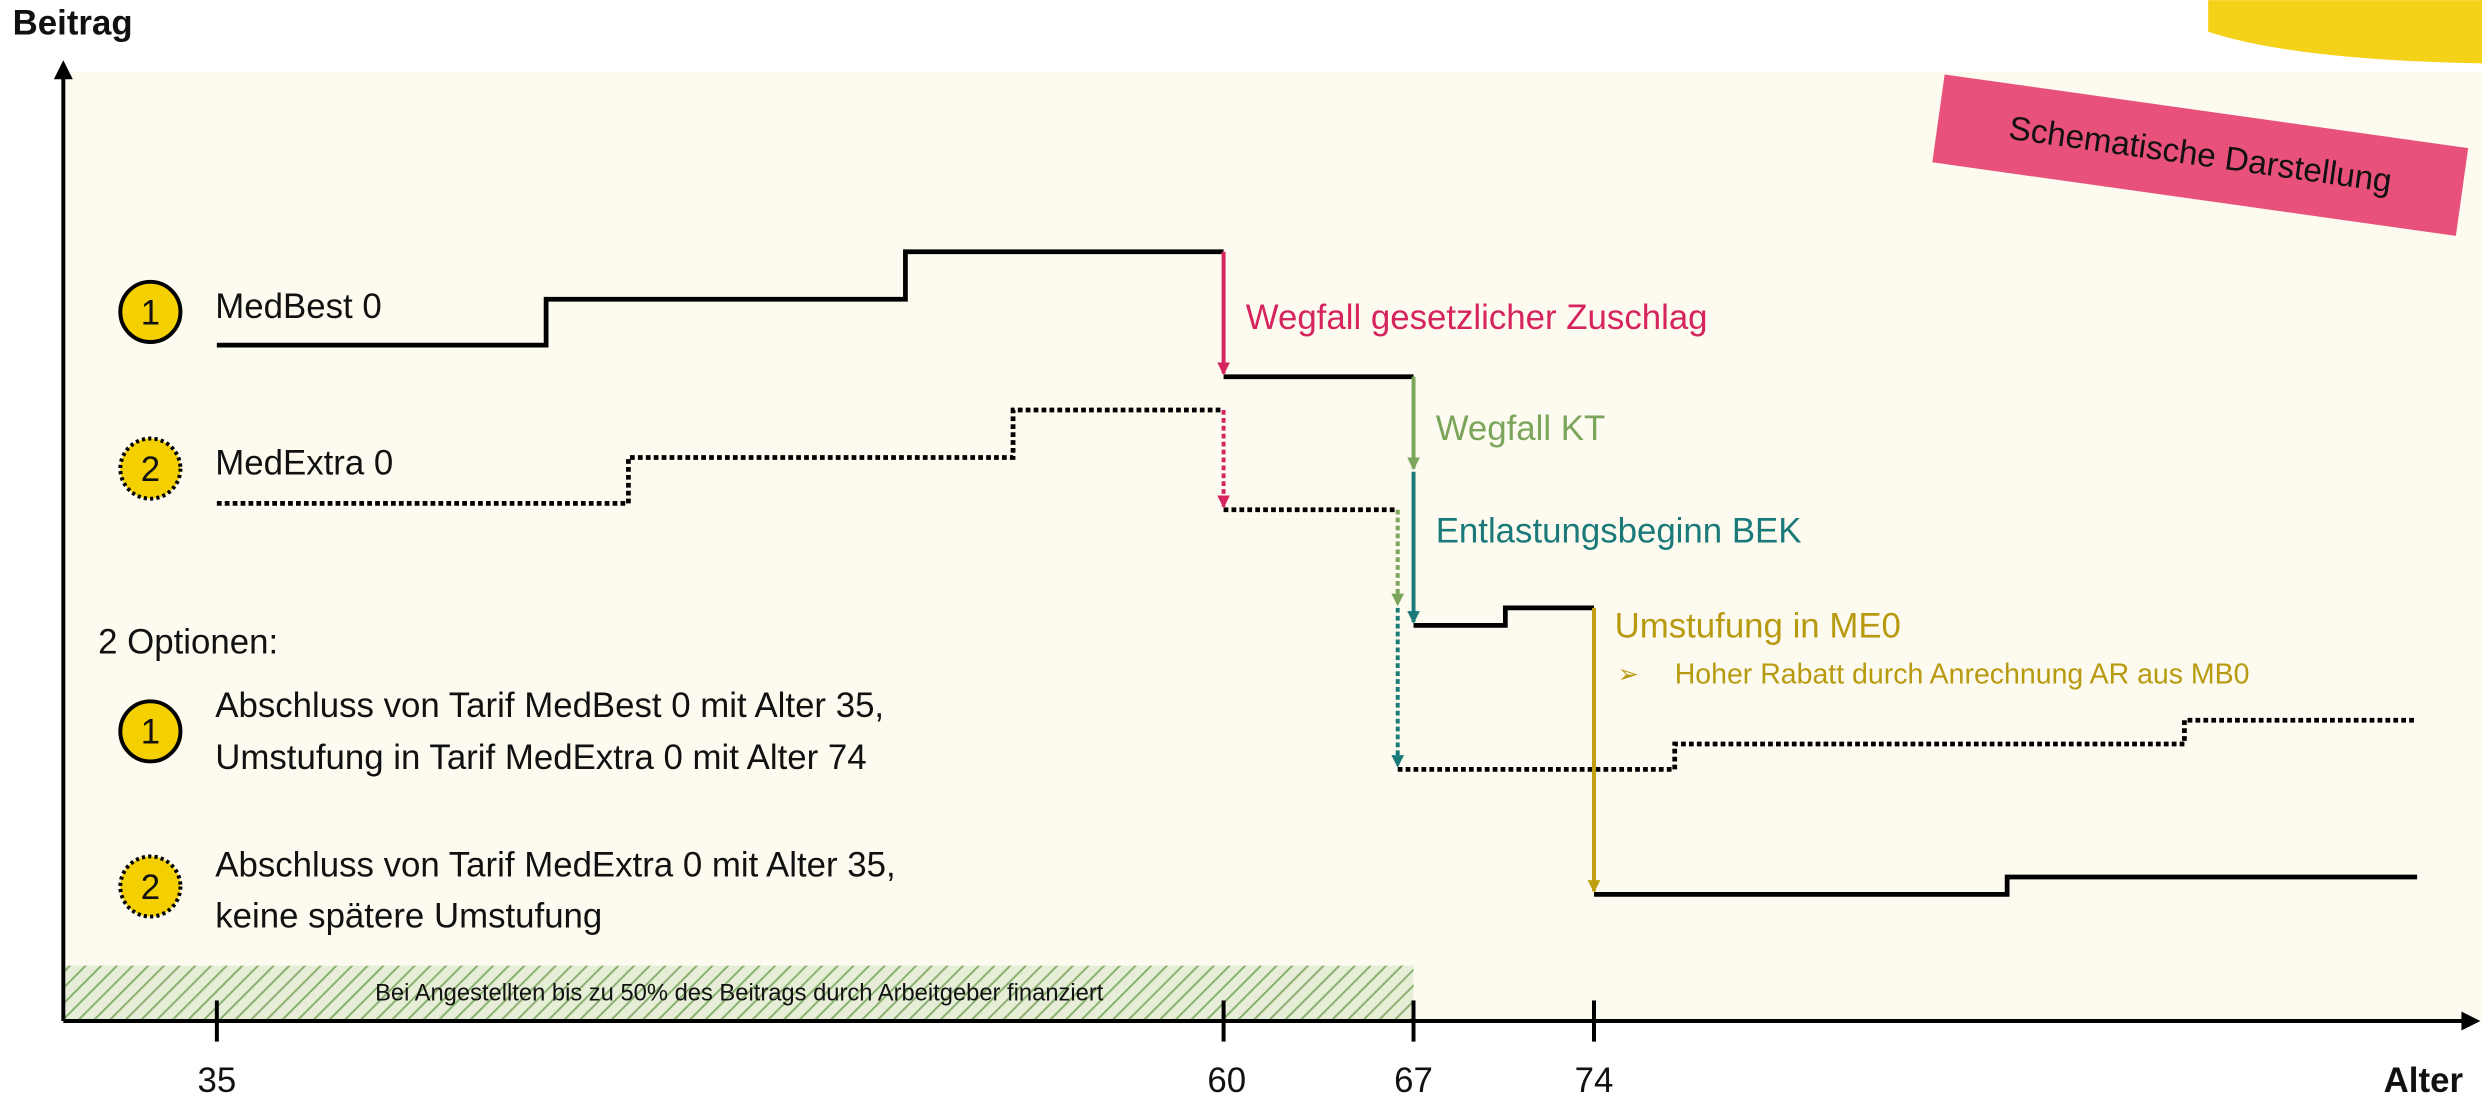 Image resolution: width=2482 pixels, height=1105 pixels. I want to click on badge-box, so click(2200, 155).